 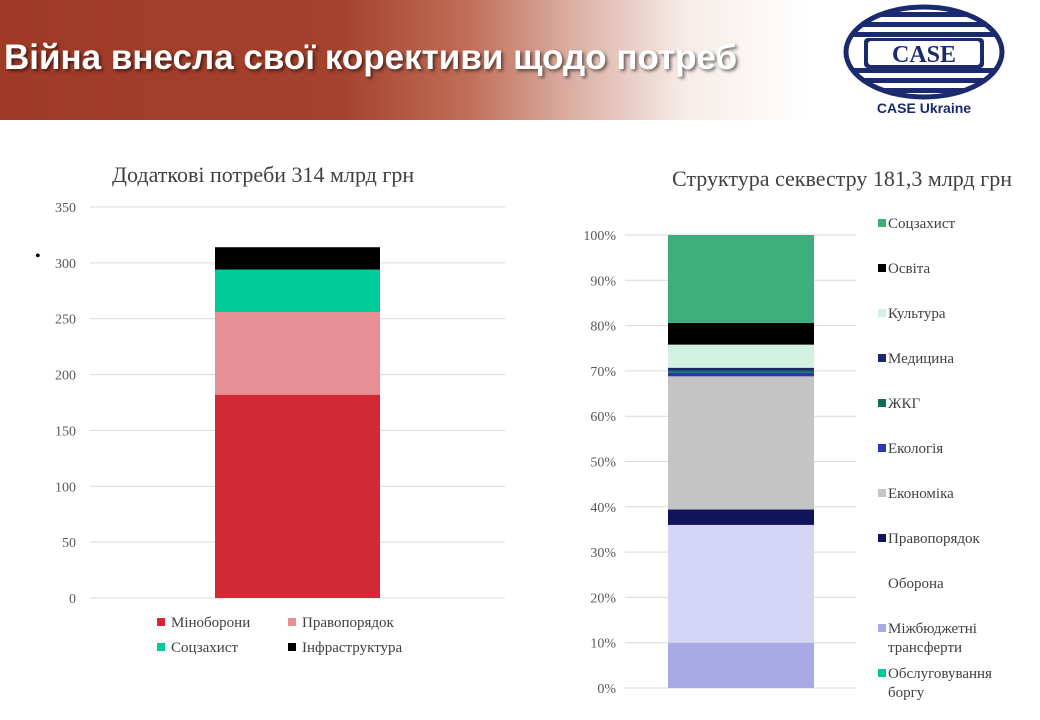 What do you see at coordinates (603, 463) in the screenshot?
I see `chart2-y-tick-label: 50%` at bounding box center [603, 463].